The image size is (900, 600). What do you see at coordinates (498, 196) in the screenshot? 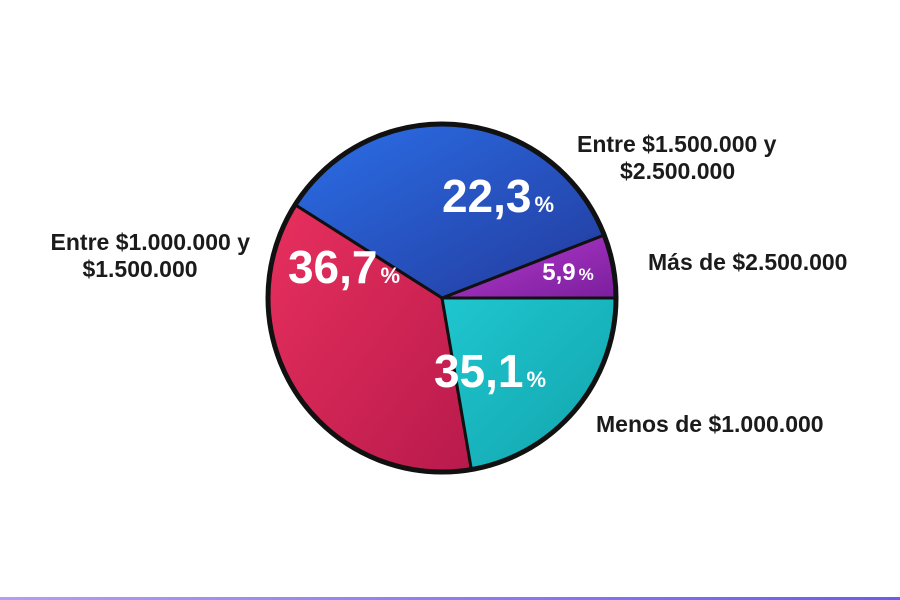
I see `pie-slice-percent-label: 22,3%` at bounding box center [498, 196].